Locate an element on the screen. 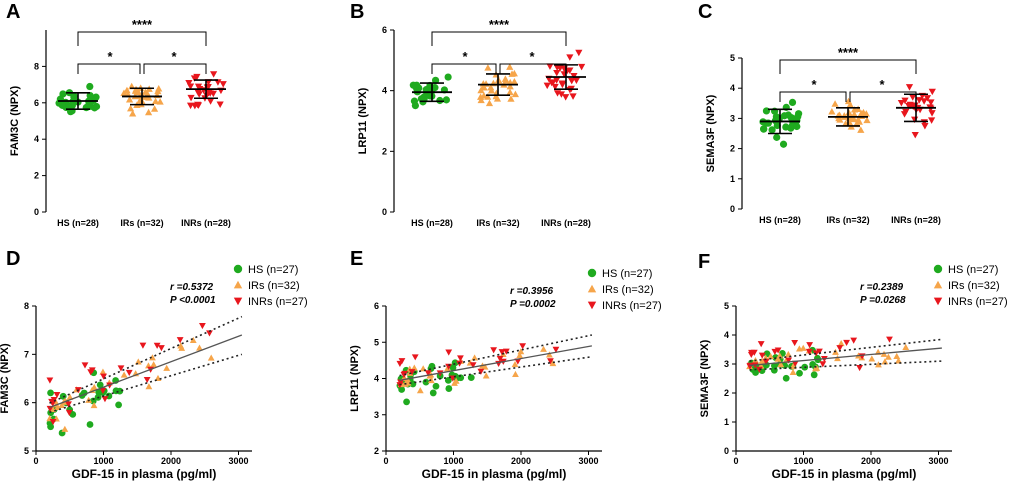 This screenshot has width=1024, height=484. y-tick-label: 0 is located at coordinates (726, 451).